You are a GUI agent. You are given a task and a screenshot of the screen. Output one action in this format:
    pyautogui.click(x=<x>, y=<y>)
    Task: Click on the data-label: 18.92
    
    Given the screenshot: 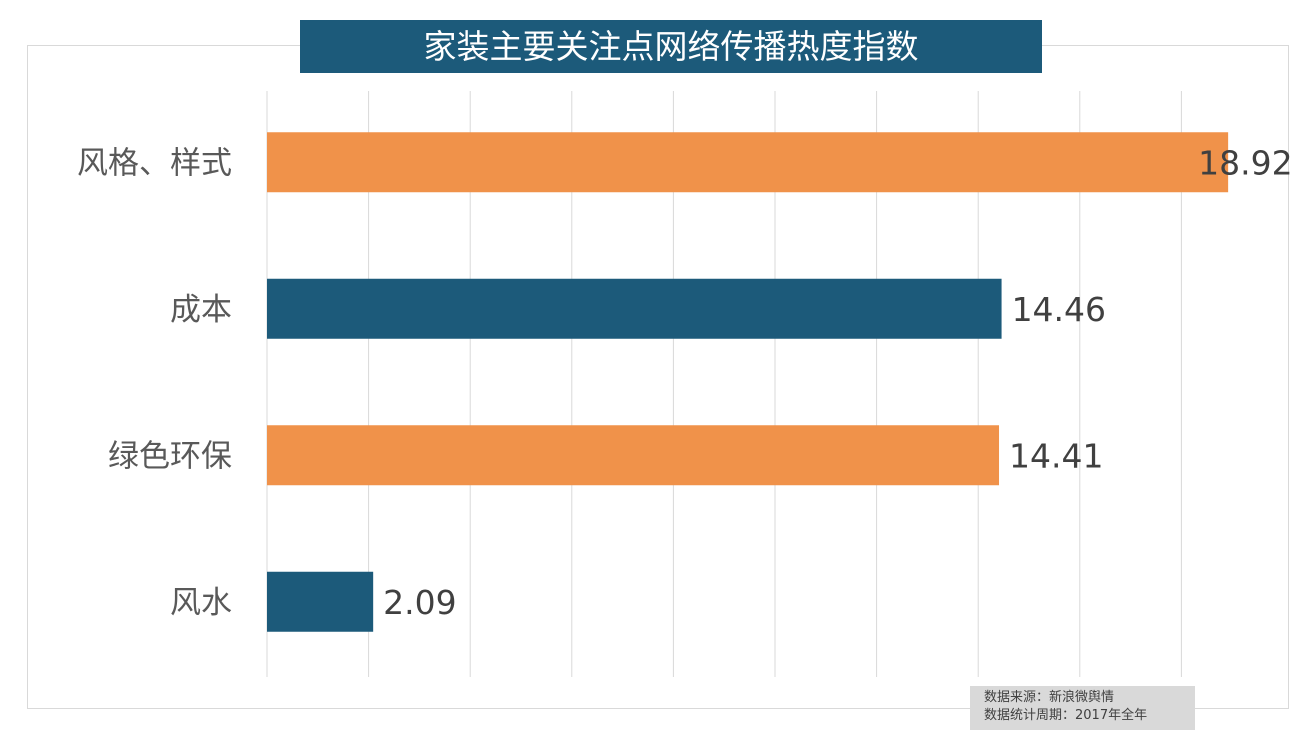 What is the action you would take?
    pyautogui.click(x=1245, y=162)
    